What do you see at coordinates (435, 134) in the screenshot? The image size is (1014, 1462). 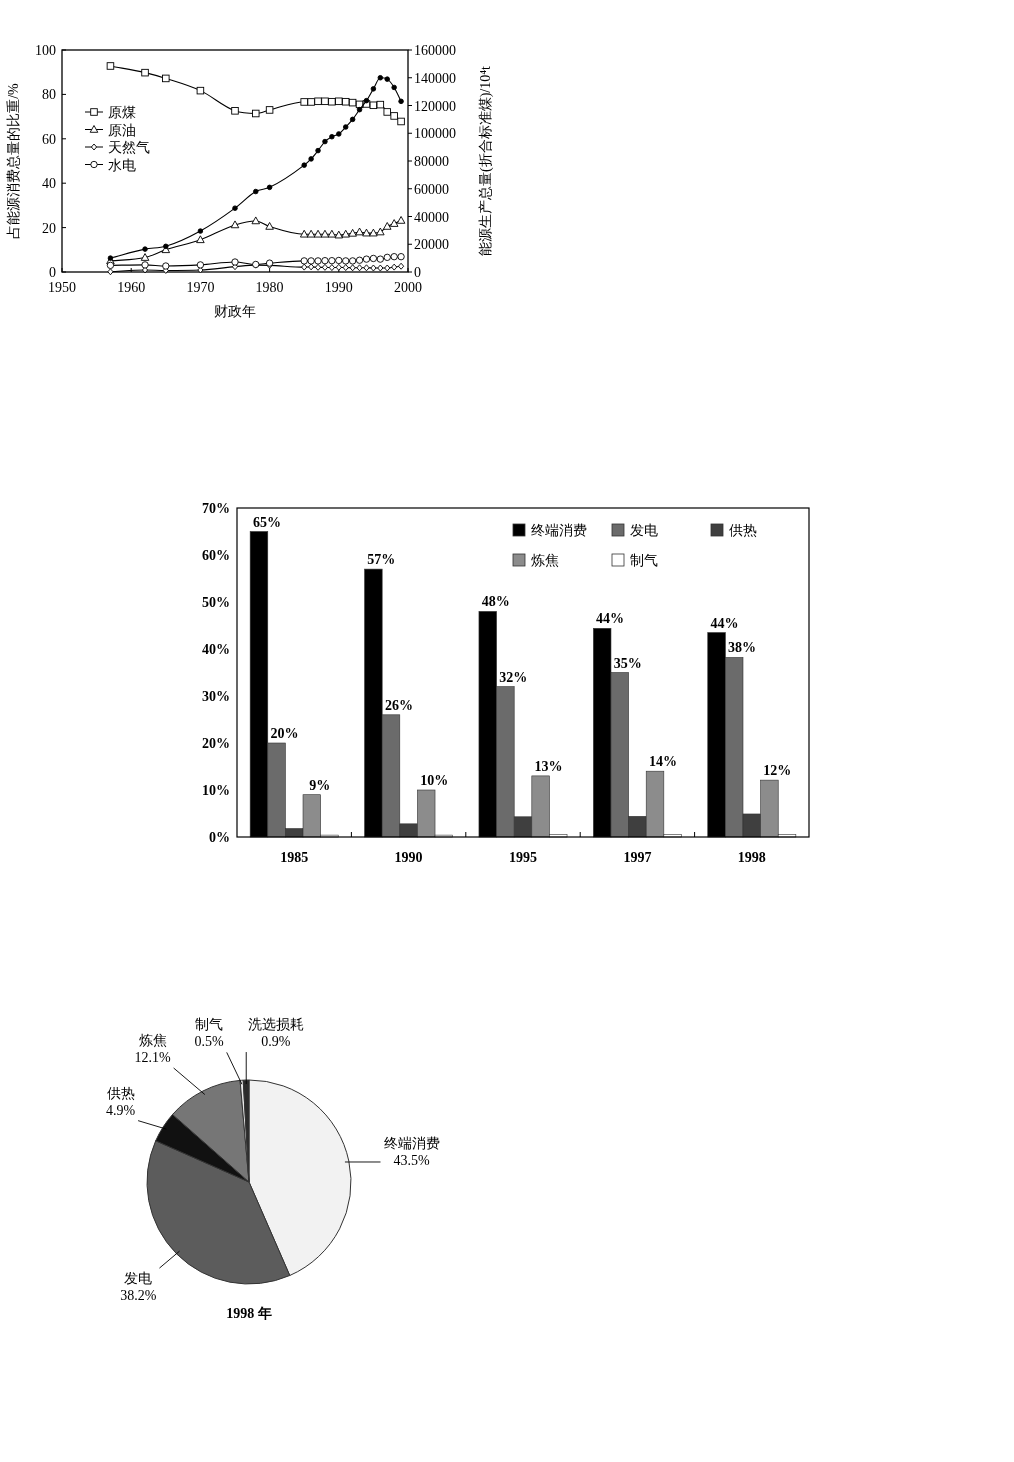 I see `y2-tick-label: 100000` at bounding box center [435, 134].